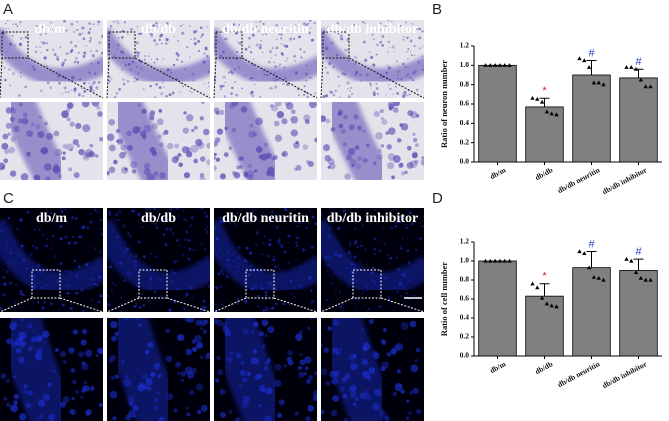 This screenshot has height=421, width=669. What do you see at coordinates (579, 374) in the screenshot?
I see `x-tick-label: db/db neuritin` at bounding box center [579, 374].